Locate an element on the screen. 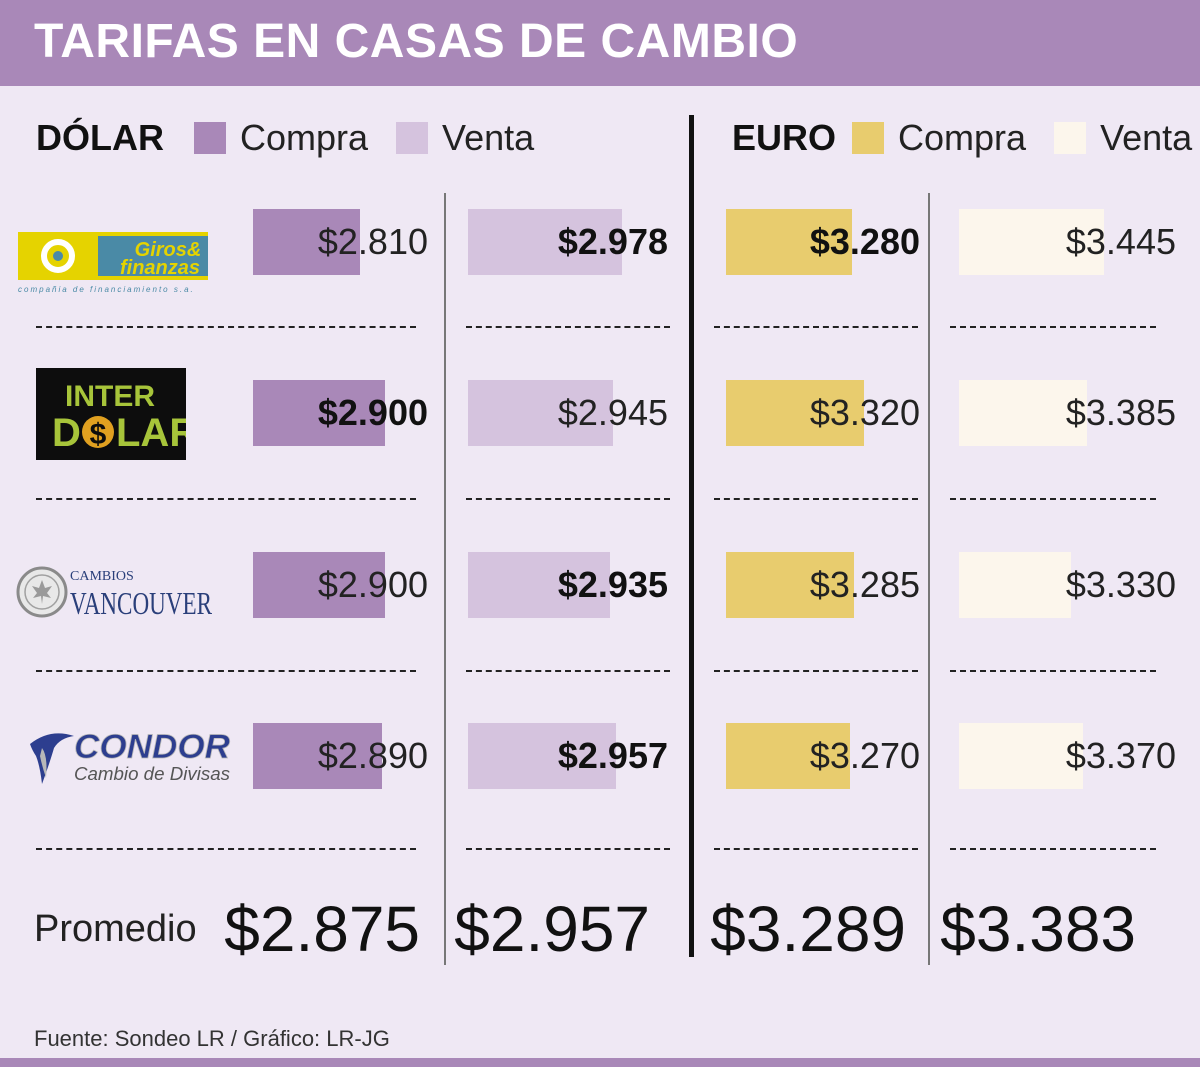 This screenshot has height=1067, width=1200. divider-dolar is located at coordinates (445, 579).